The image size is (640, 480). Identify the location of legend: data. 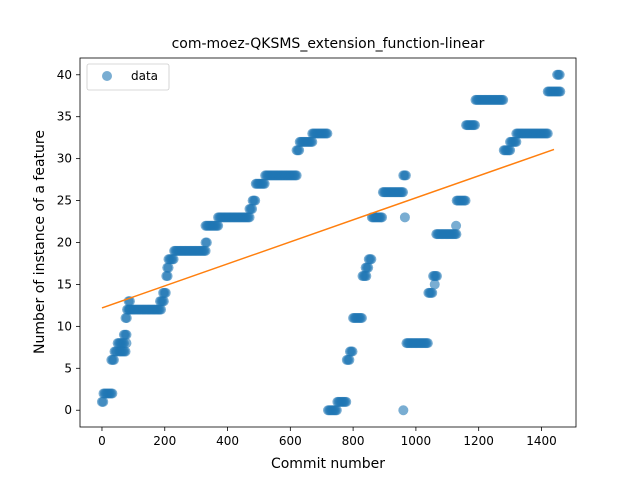
(128, 77).